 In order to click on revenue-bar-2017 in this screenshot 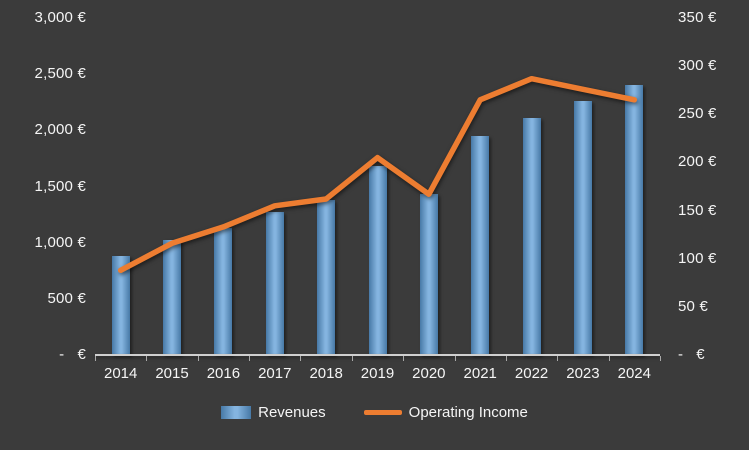, I will do `click(274, 283)`.